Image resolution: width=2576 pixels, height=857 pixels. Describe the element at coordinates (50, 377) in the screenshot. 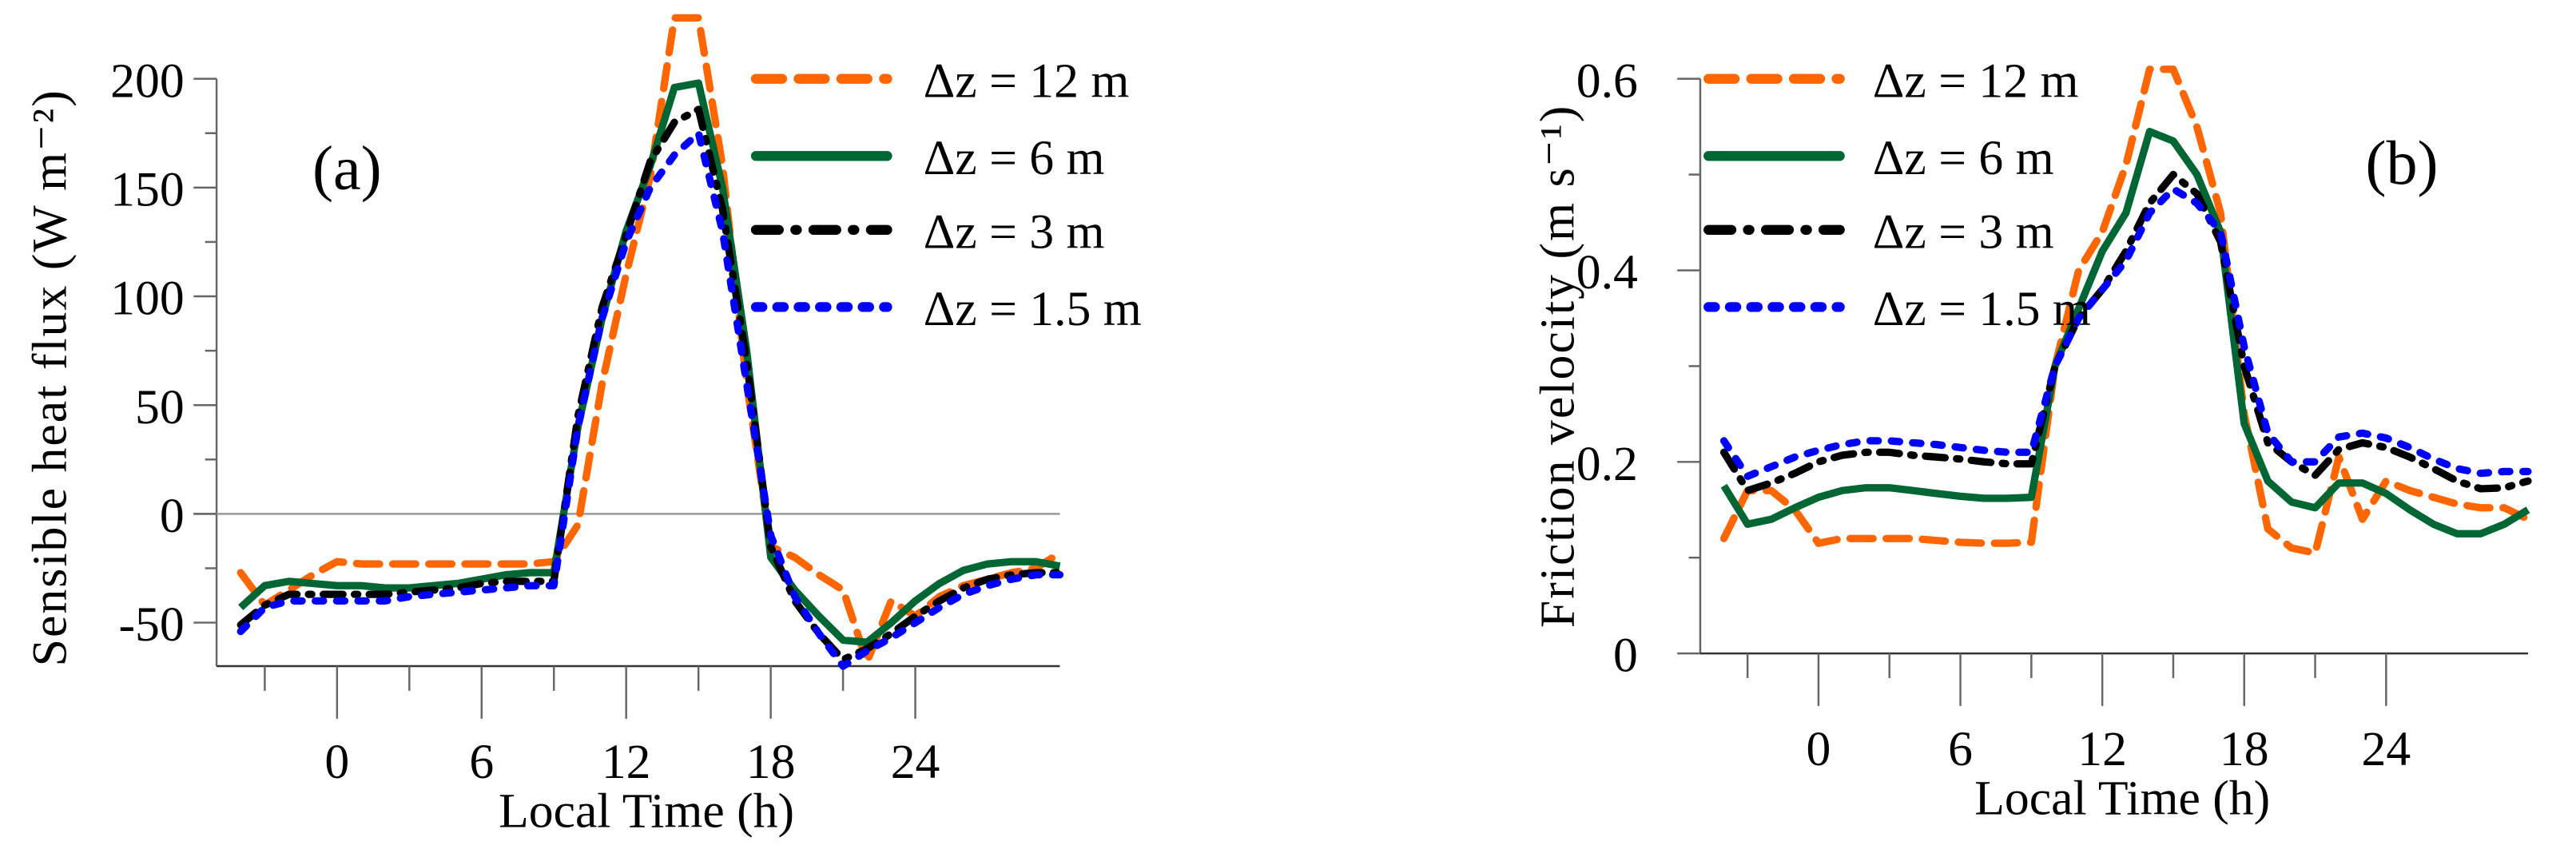

I see `y-axis-label: Sensible heat flux (W m⁻²)` at that location.